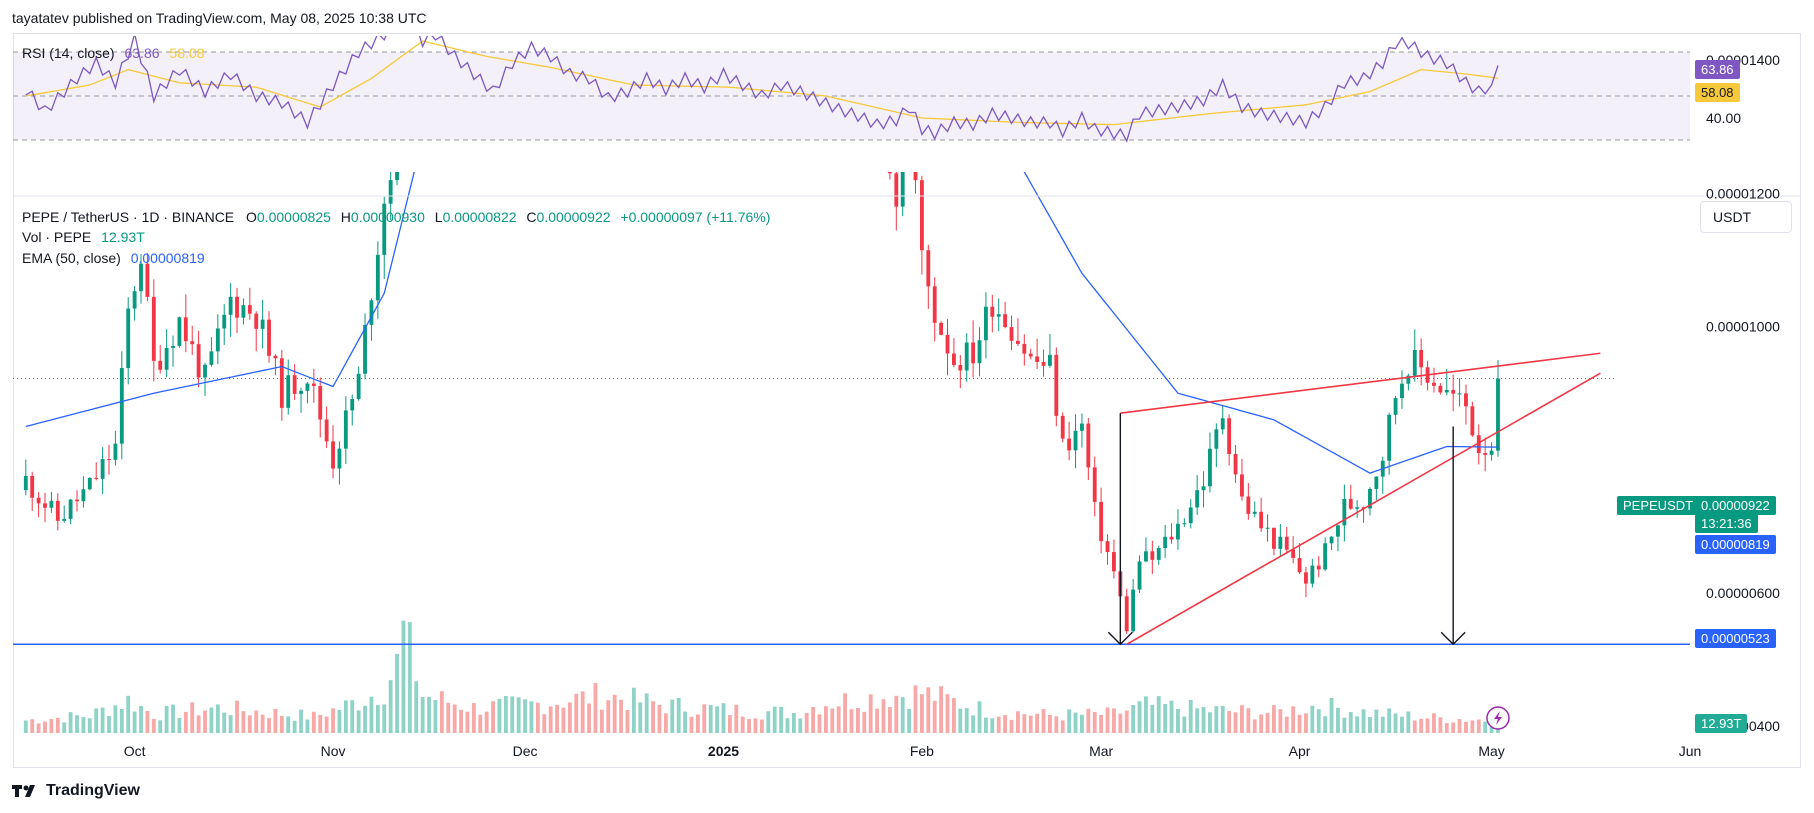 This screenshot has height=813, width=1814. Describe the element at coordinates (1743, 593) in the screenshot. I see `price-tick-label: 0.00000600` at that location.